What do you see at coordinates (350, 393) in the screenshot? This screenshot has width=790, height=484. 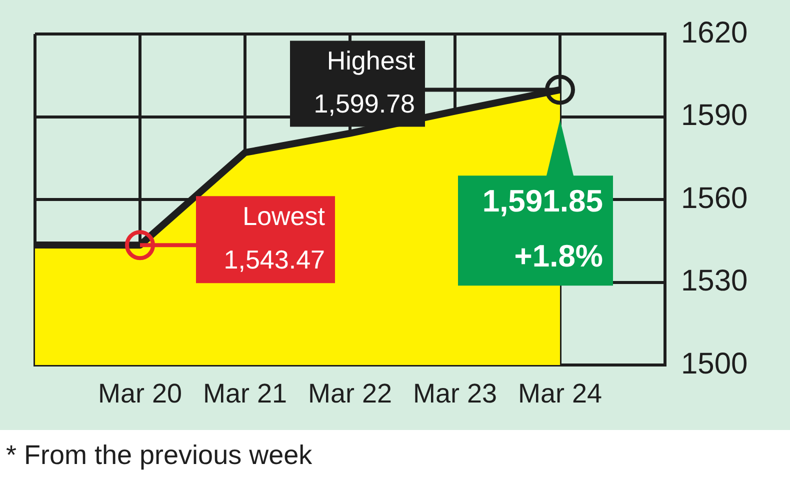 I see `x-tick-label: Mar 22` at bounding box center [350, 393].